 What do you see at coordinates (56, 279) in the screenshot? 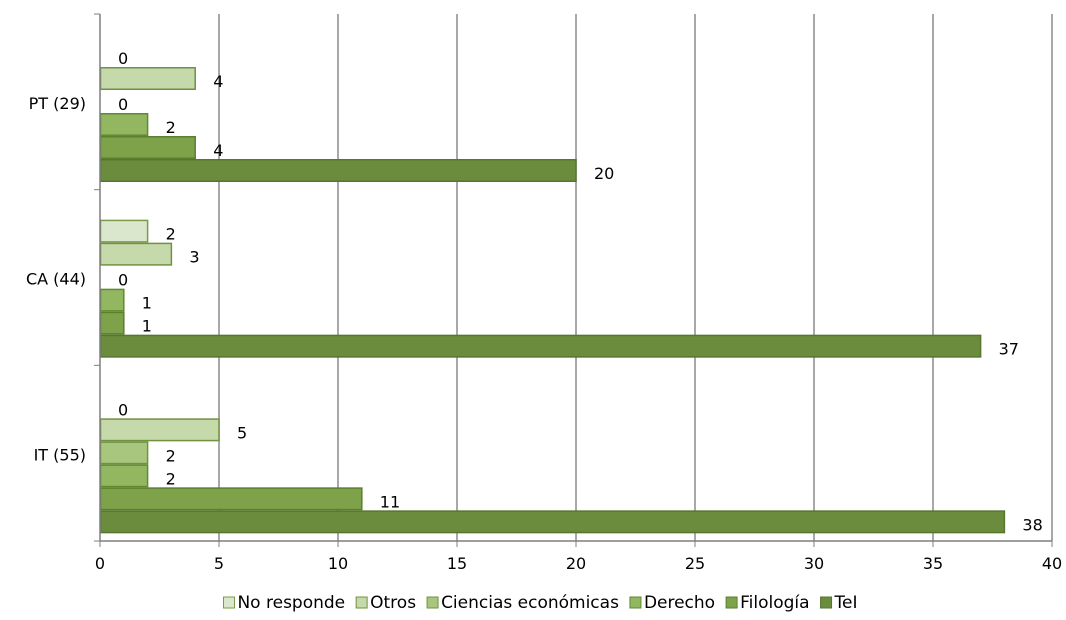
I see `category-label: CA (44)` at bounding box center [56, 279].